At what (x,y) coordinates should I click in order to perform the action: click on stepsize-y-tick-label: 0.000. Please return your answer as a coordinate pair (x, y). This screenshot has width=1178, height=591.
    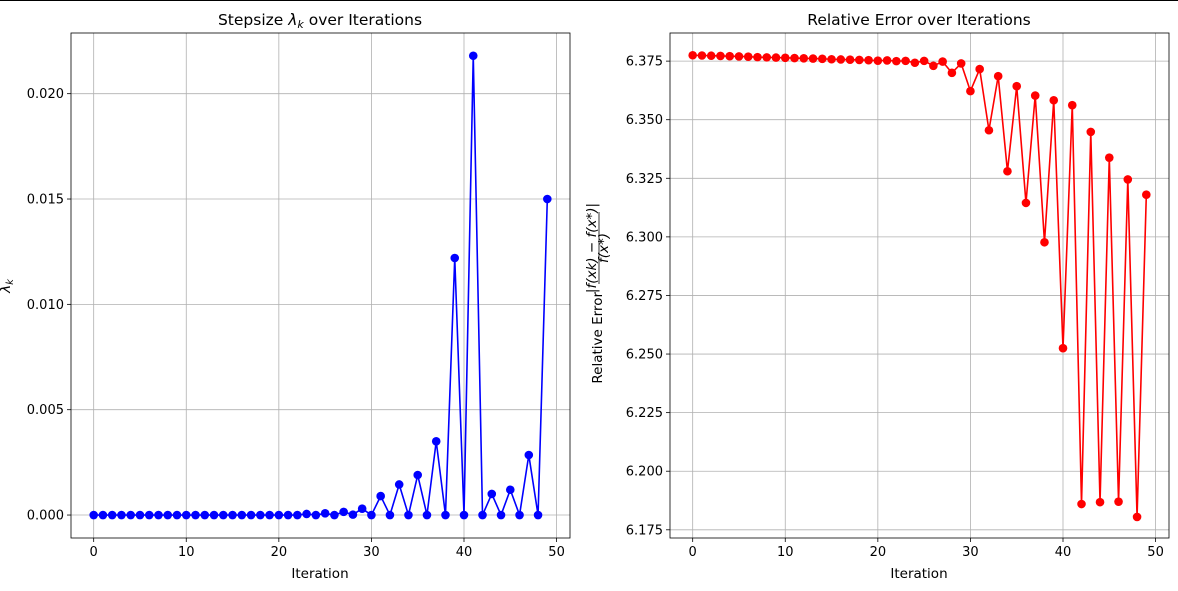
    Looking at the image, I should click on (45, 516).